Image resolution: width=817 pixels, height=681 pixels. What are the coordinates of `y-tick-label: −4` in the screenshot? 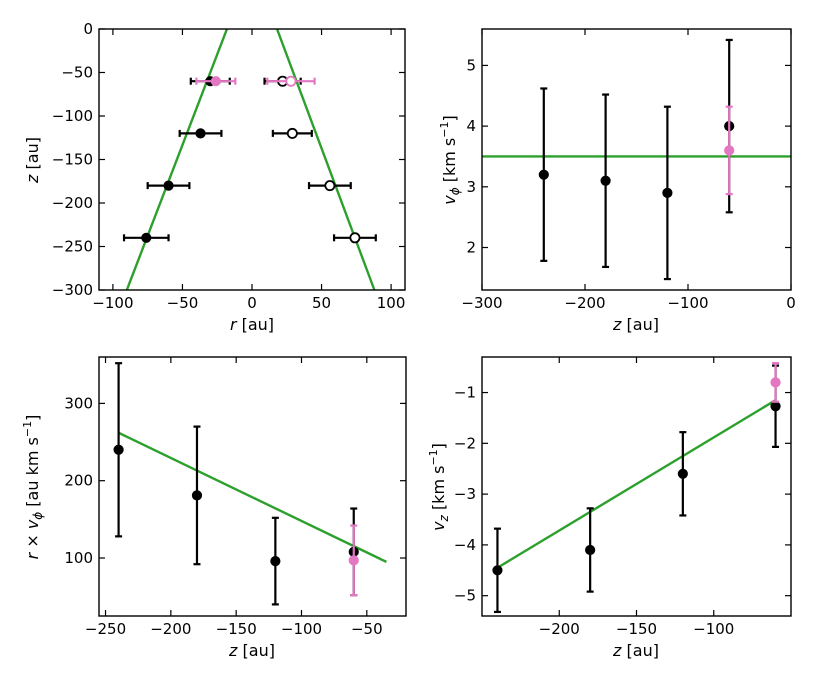 It's located at (465, 545).